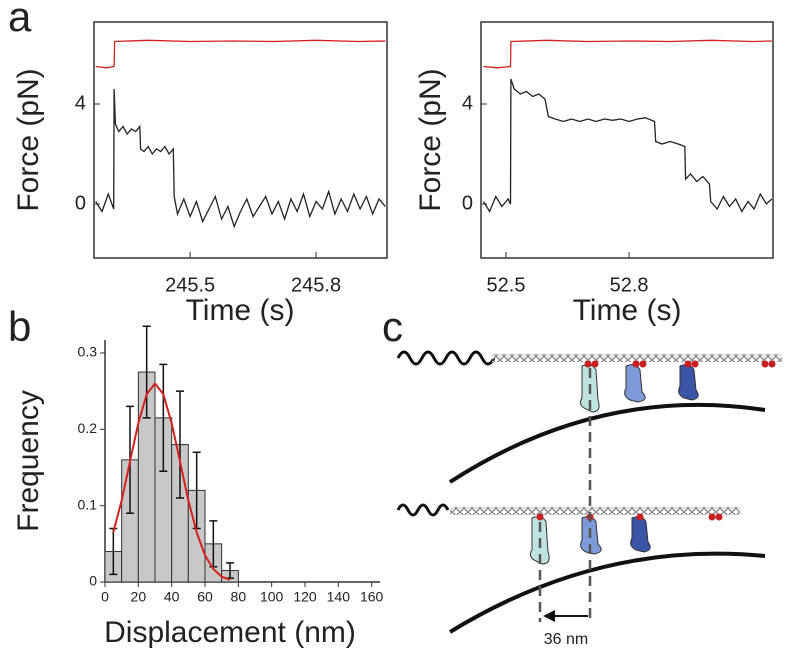 This screenshot has height=660, width=787. I want to click on x-tick-label: 120, so click(305, 597).